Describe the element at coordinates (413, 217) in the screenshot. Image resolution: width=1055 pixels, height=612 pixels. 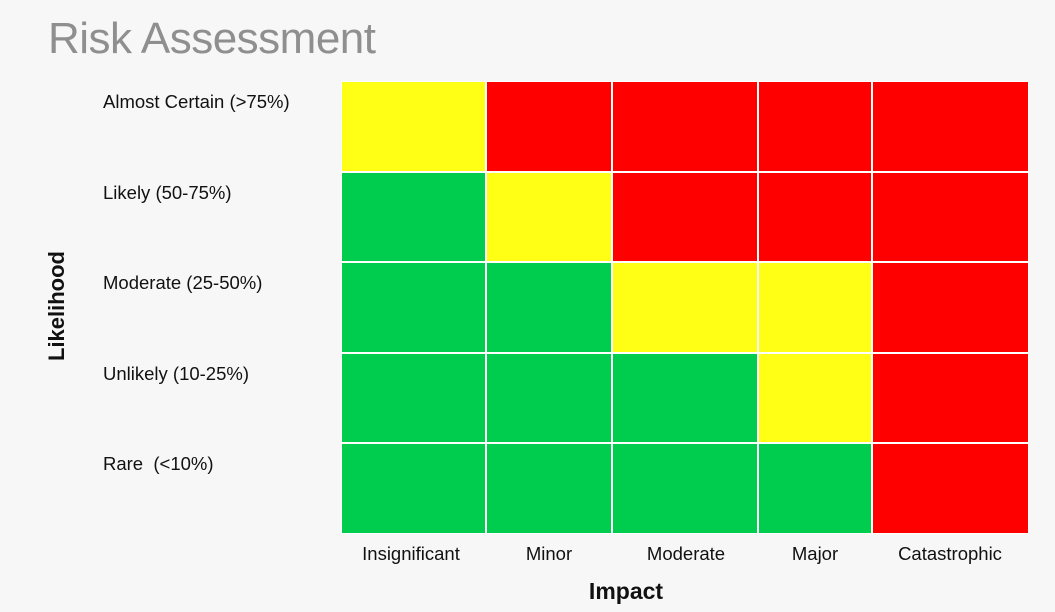
I see `risk-cell-r2-c1` at that location.